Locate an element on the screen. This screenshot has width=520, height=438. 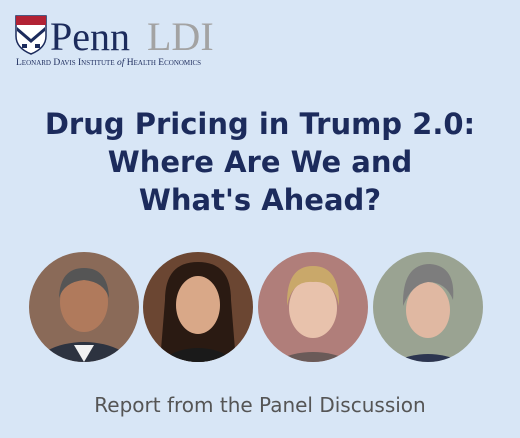
logo-name: Penn is located at coordinates (90, 36).